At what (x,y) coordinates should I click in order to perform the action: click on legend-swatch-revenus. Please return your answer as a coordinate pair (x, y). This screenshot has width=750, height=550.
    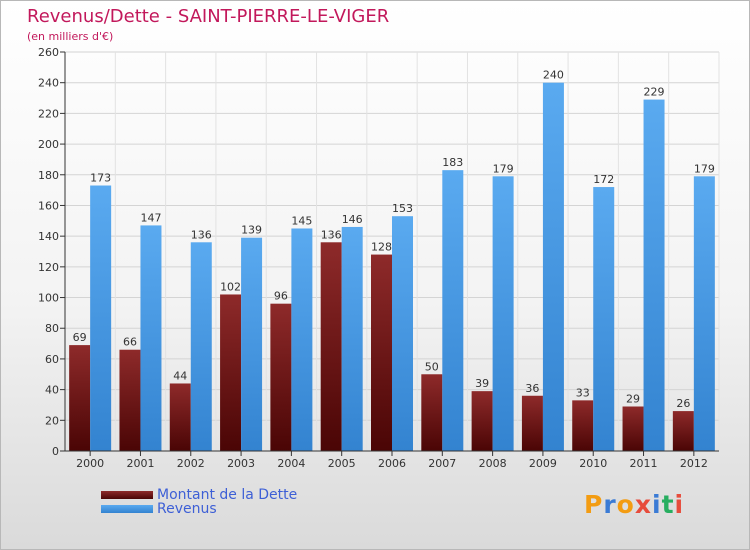
    Looking at the image, I should click on (127, 509).